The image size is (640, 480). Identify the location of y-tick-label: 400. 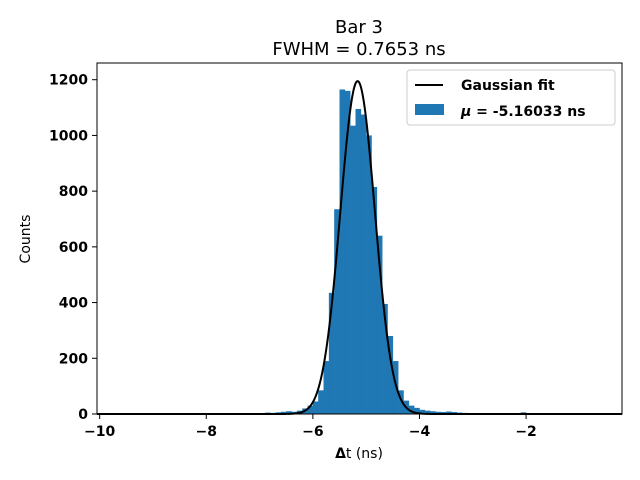
(73, 304).